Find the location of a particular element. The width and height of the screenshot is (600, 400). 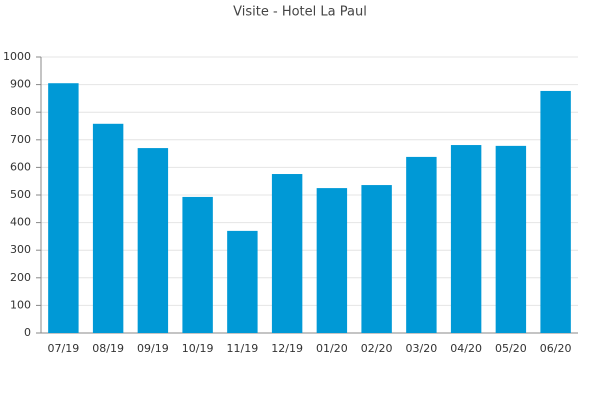

x-tick-label: 04/20 is located at coordinates (466, 348).